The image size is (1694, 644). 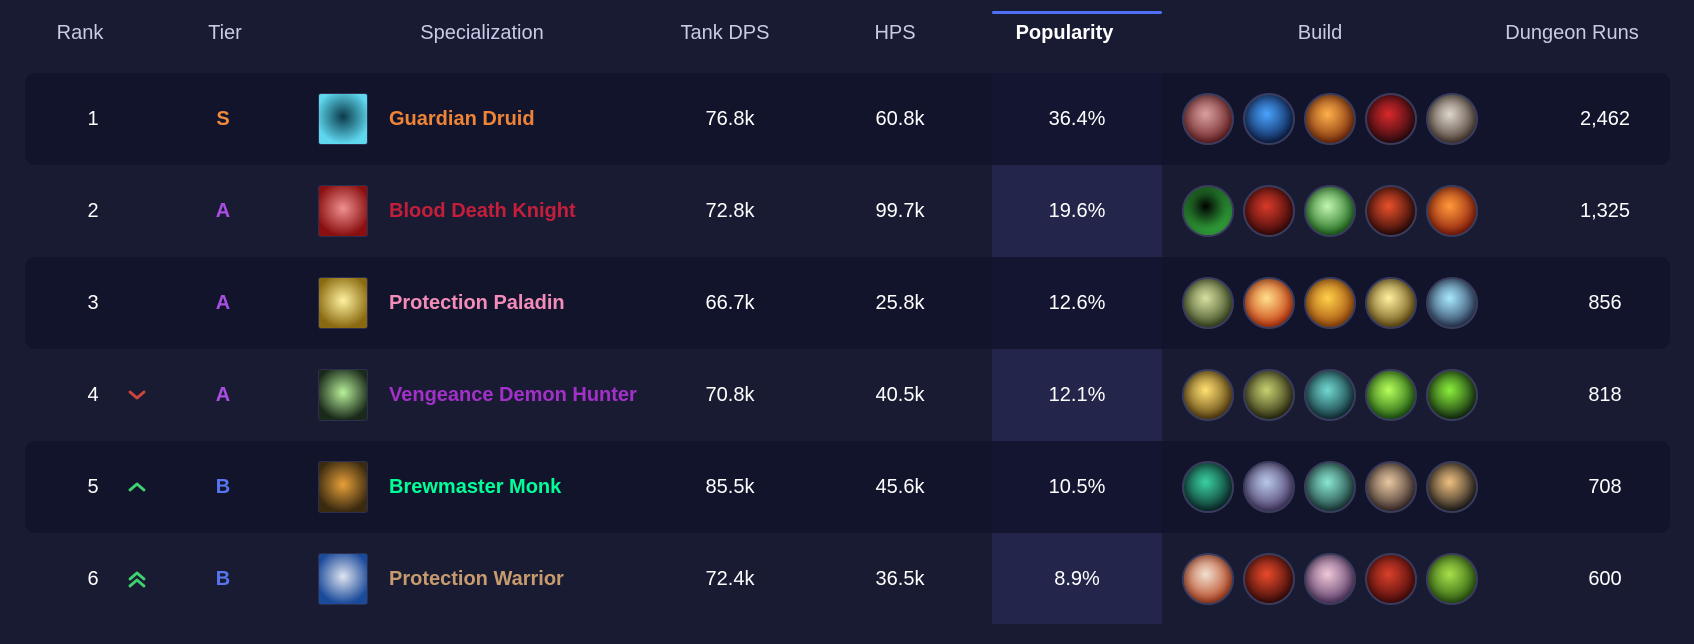 I want to click on popularity-value: 10.5%, so click(x=1077, y=487).